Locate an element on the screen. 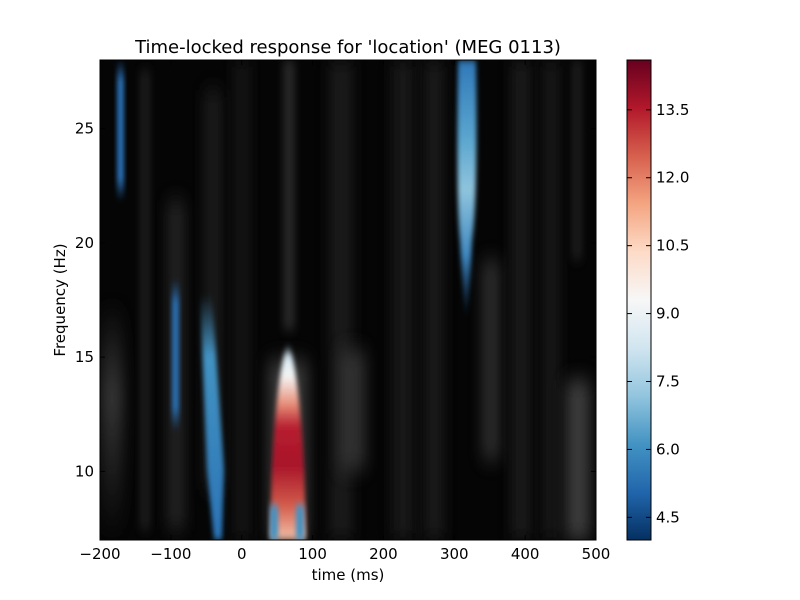 The height and width of the screenshot is (600, 800). colorbar-ticks: 4.5 6.0 7.5 9.0 10.5 12.0 13.5 is located at coordinates (658, 313).